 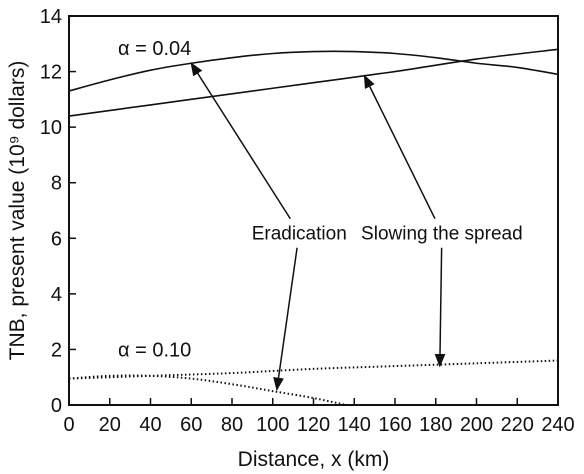 I want to click on y-axis: 0 2 4 6 8 10 12 14, so click(x=58, y=211).